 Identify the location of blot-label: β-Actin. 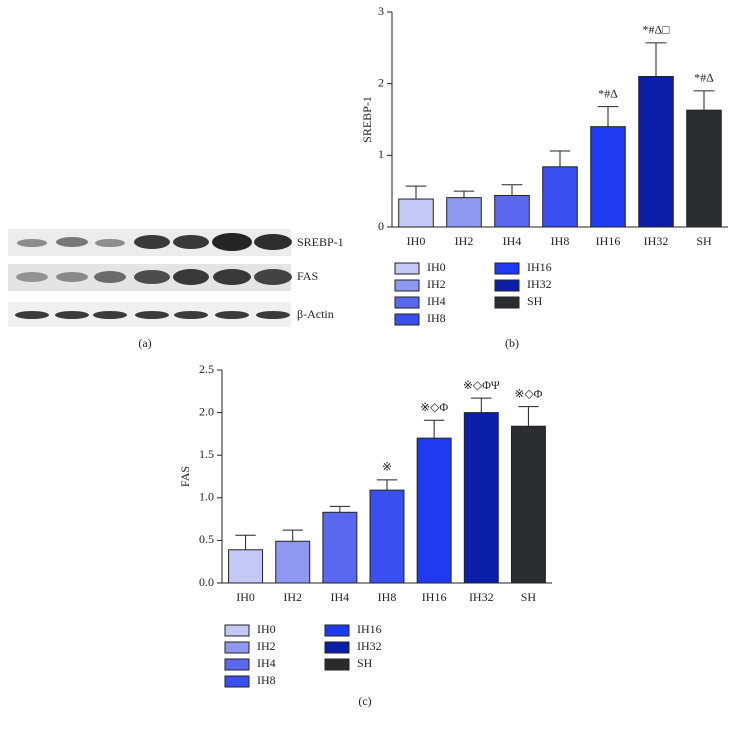
(315, 314).